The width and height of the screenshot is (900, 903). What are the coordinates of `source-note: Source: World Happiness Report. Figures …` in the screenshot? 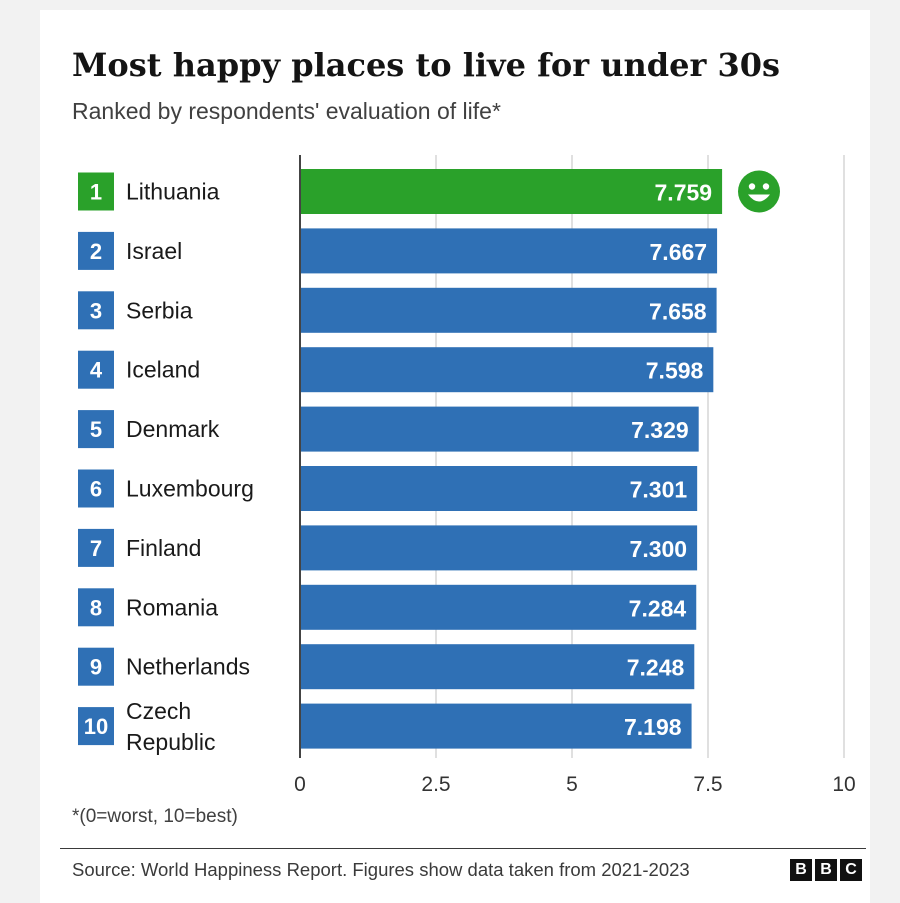 It's located at (381, 869).